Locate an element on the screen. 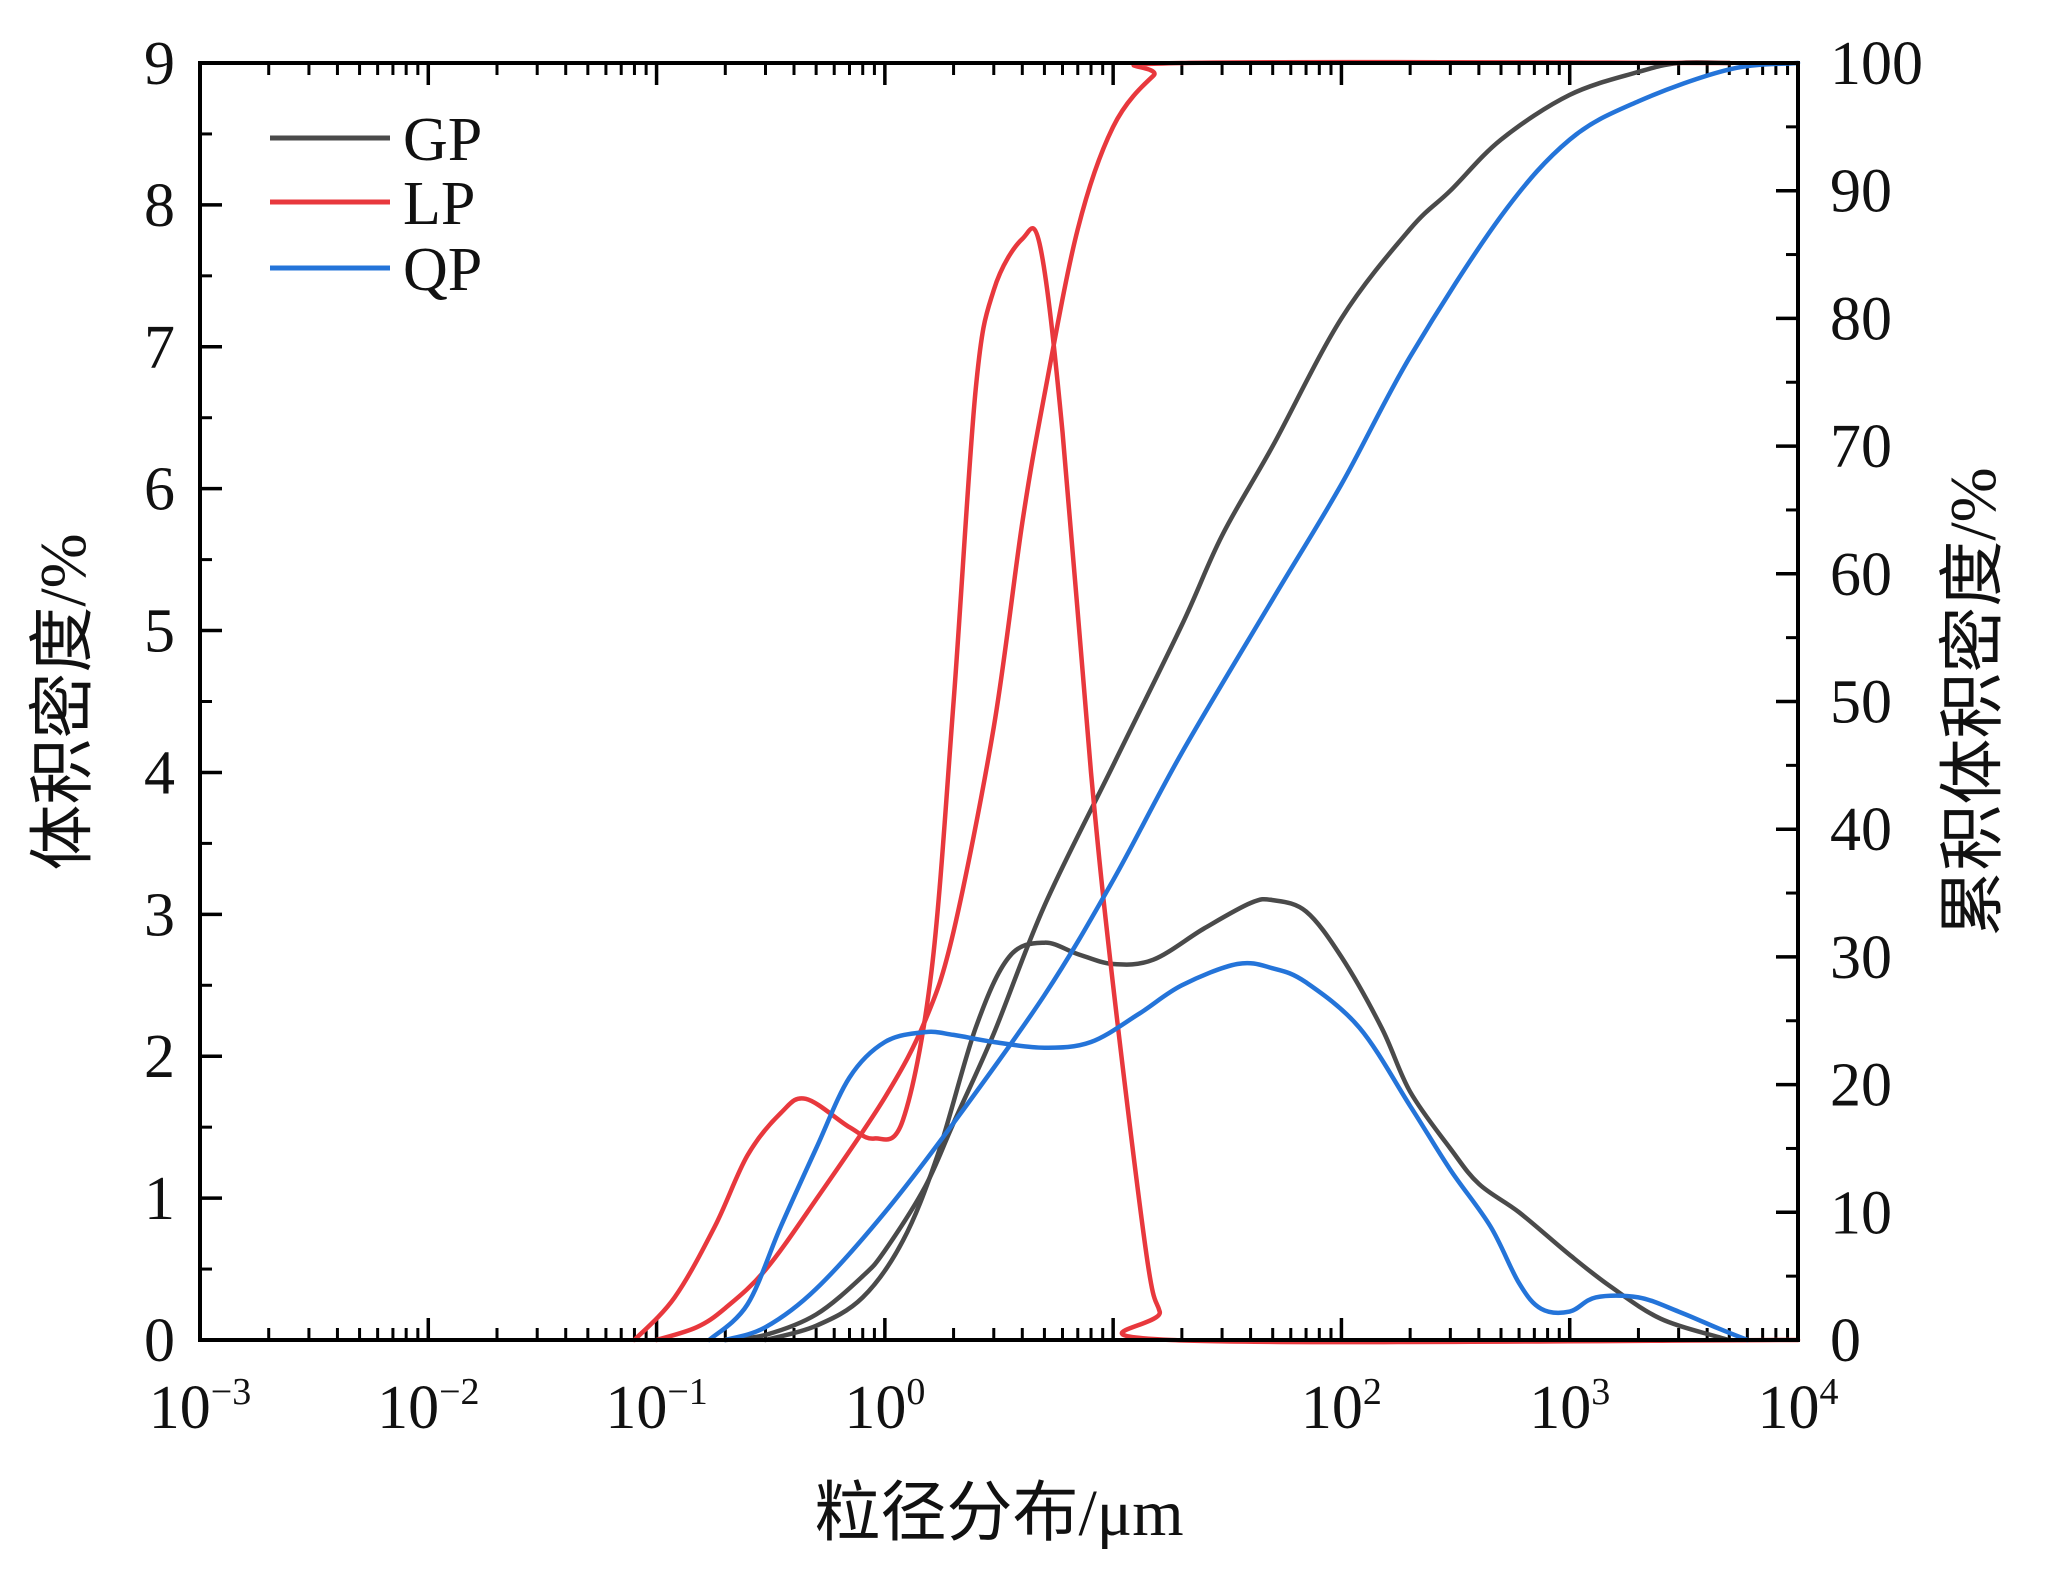 The height and width of the screenshot is (1577, 2056). x-tick-label: 10⁻³ is located at coordinates (200, 1406).